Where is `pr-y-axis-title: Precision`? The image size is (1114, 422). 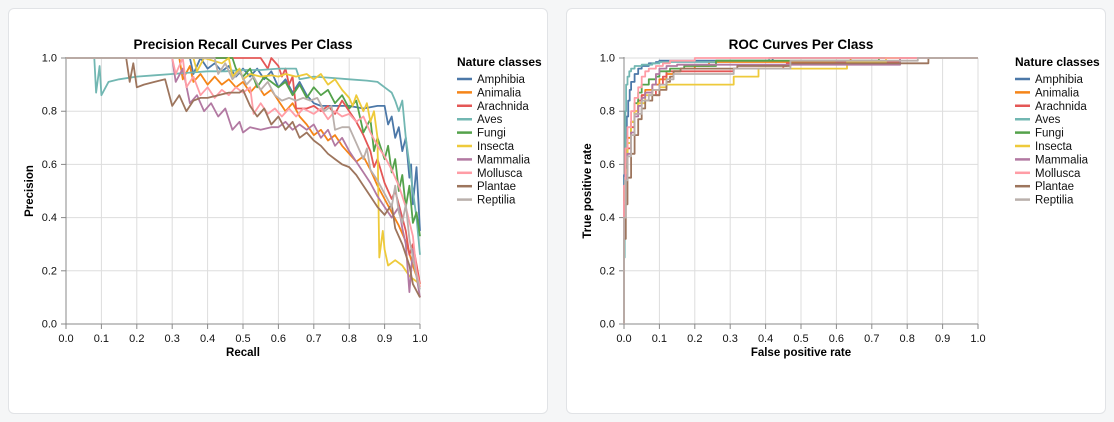
pr-y-axis-title: Precision is located at coordinates (30, 191).